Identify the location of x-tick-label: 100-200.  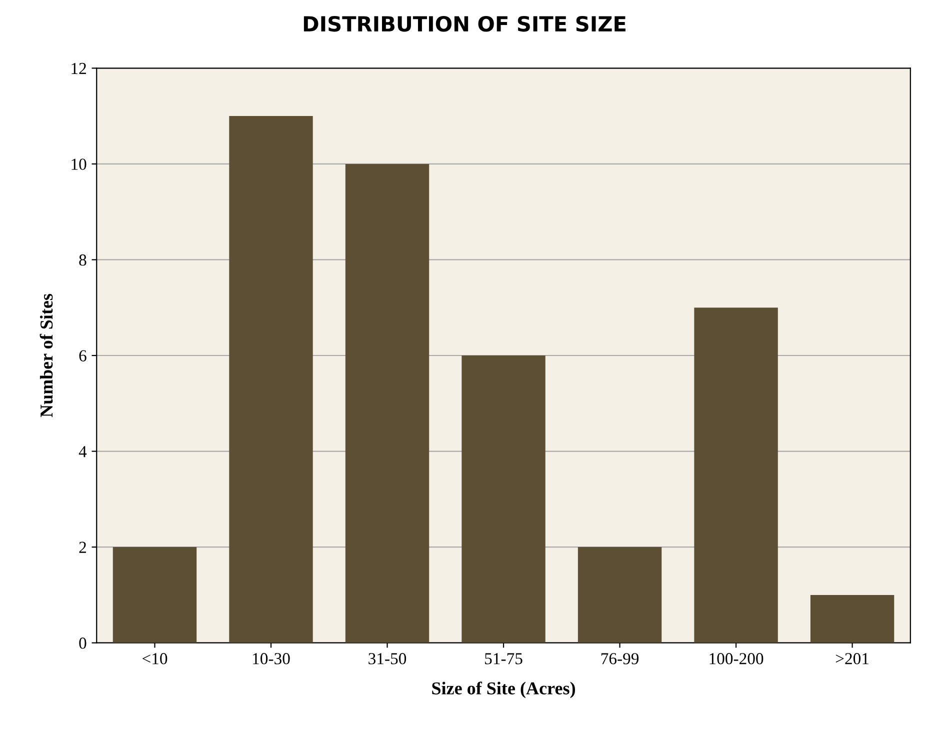
(737, 658).